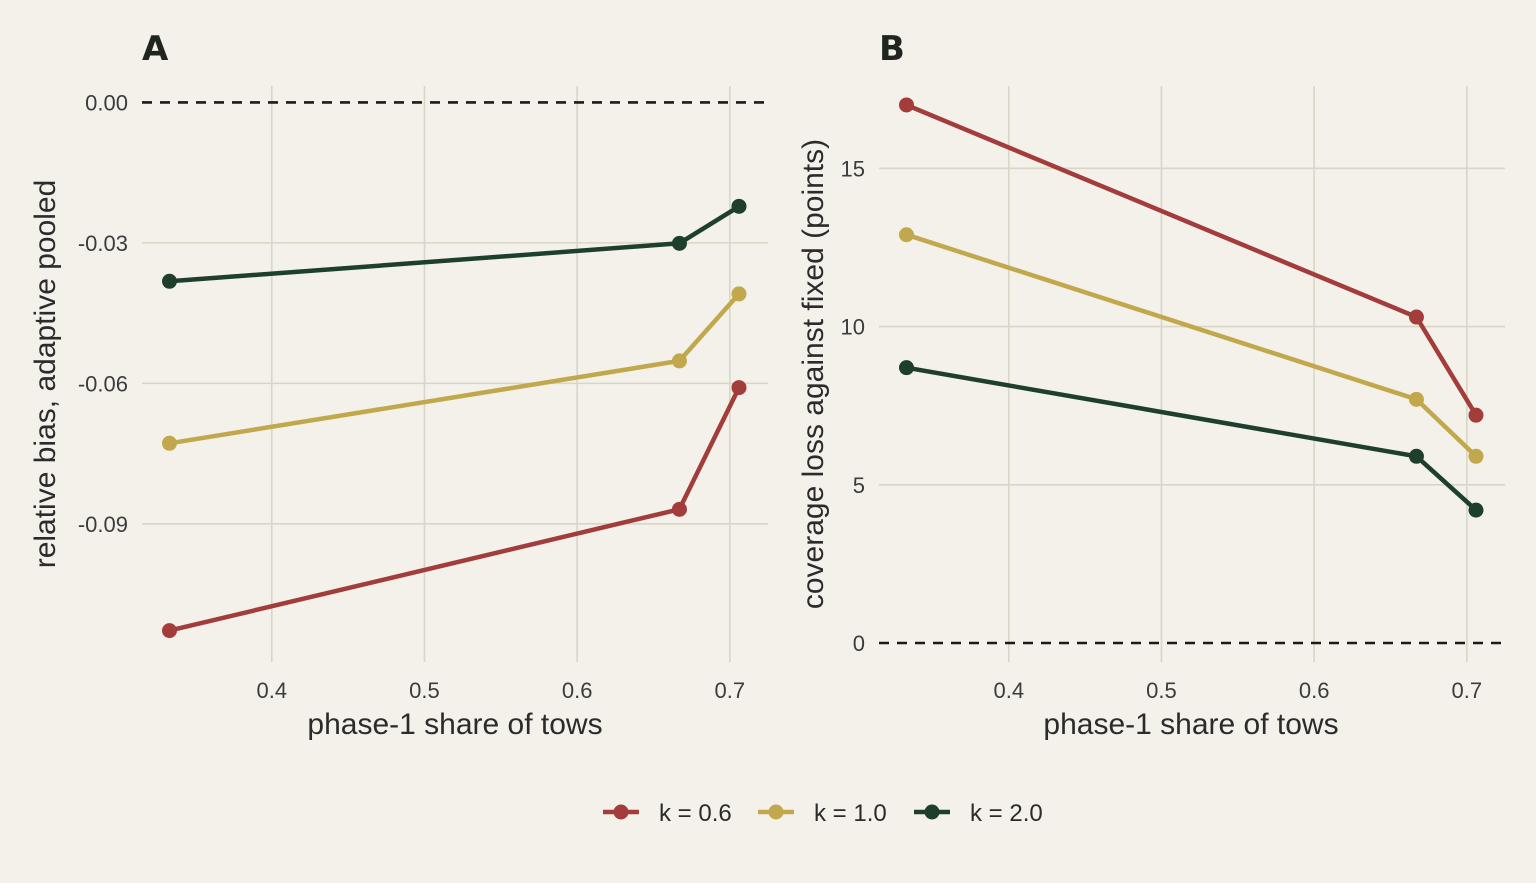 The width and height of the screenshot is (1536, 883). Describe the element at coordinates (859, 485) in the screenshot. I see `panel-b-y-tick-label: 5` at that location.